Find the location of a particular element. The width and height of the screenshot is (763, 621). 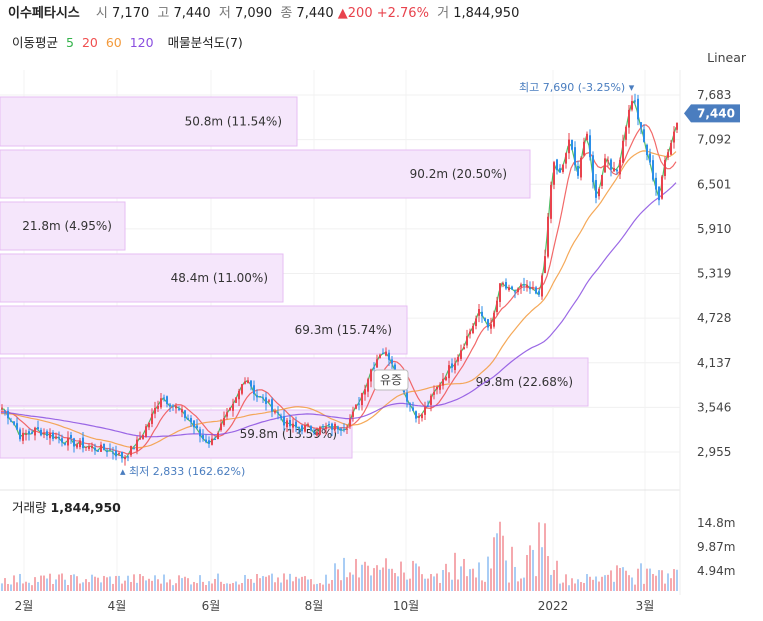

volume-tick-label: 4.94m is located at coordinates (716, 571).